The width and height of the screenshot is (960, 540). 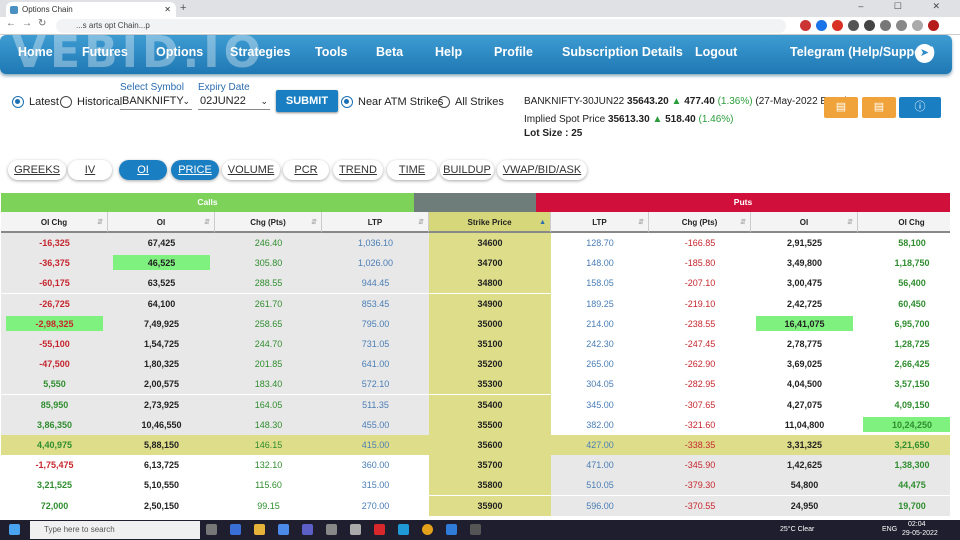 I want to click on submit-button: SUBMIT, so click(x=307, y=101).